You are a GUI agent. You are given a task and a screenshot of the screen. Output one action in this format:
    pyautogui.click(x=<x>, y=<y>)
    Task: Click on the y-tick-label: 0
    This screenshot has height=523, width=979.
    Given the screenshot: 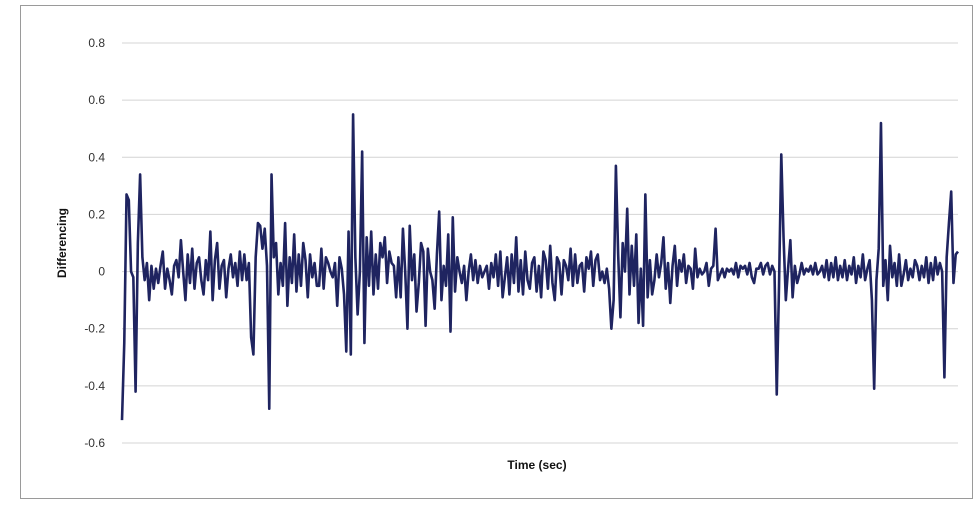 What is the action you would take?
    pyautogui.click(x=101, y=272)
    